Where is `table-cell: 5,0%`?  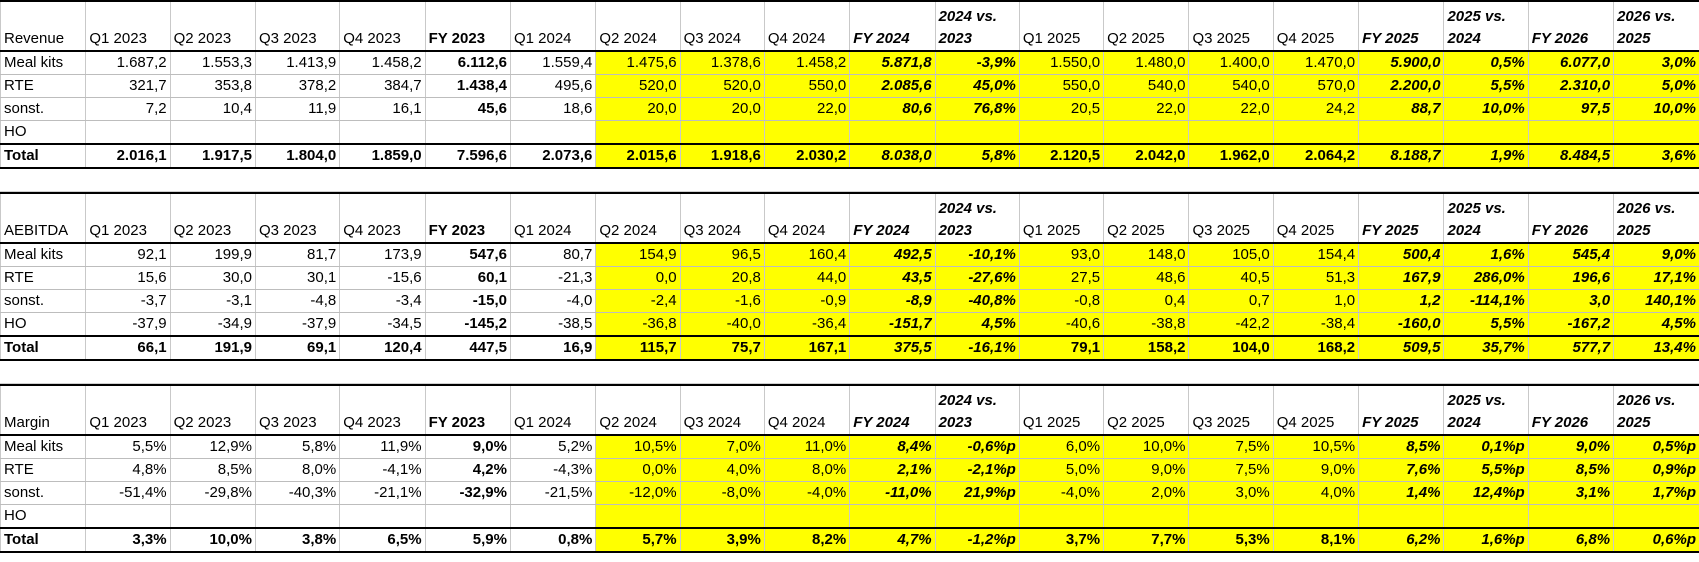 table-cell: 5,0% is located at coordinates (1061, 470).